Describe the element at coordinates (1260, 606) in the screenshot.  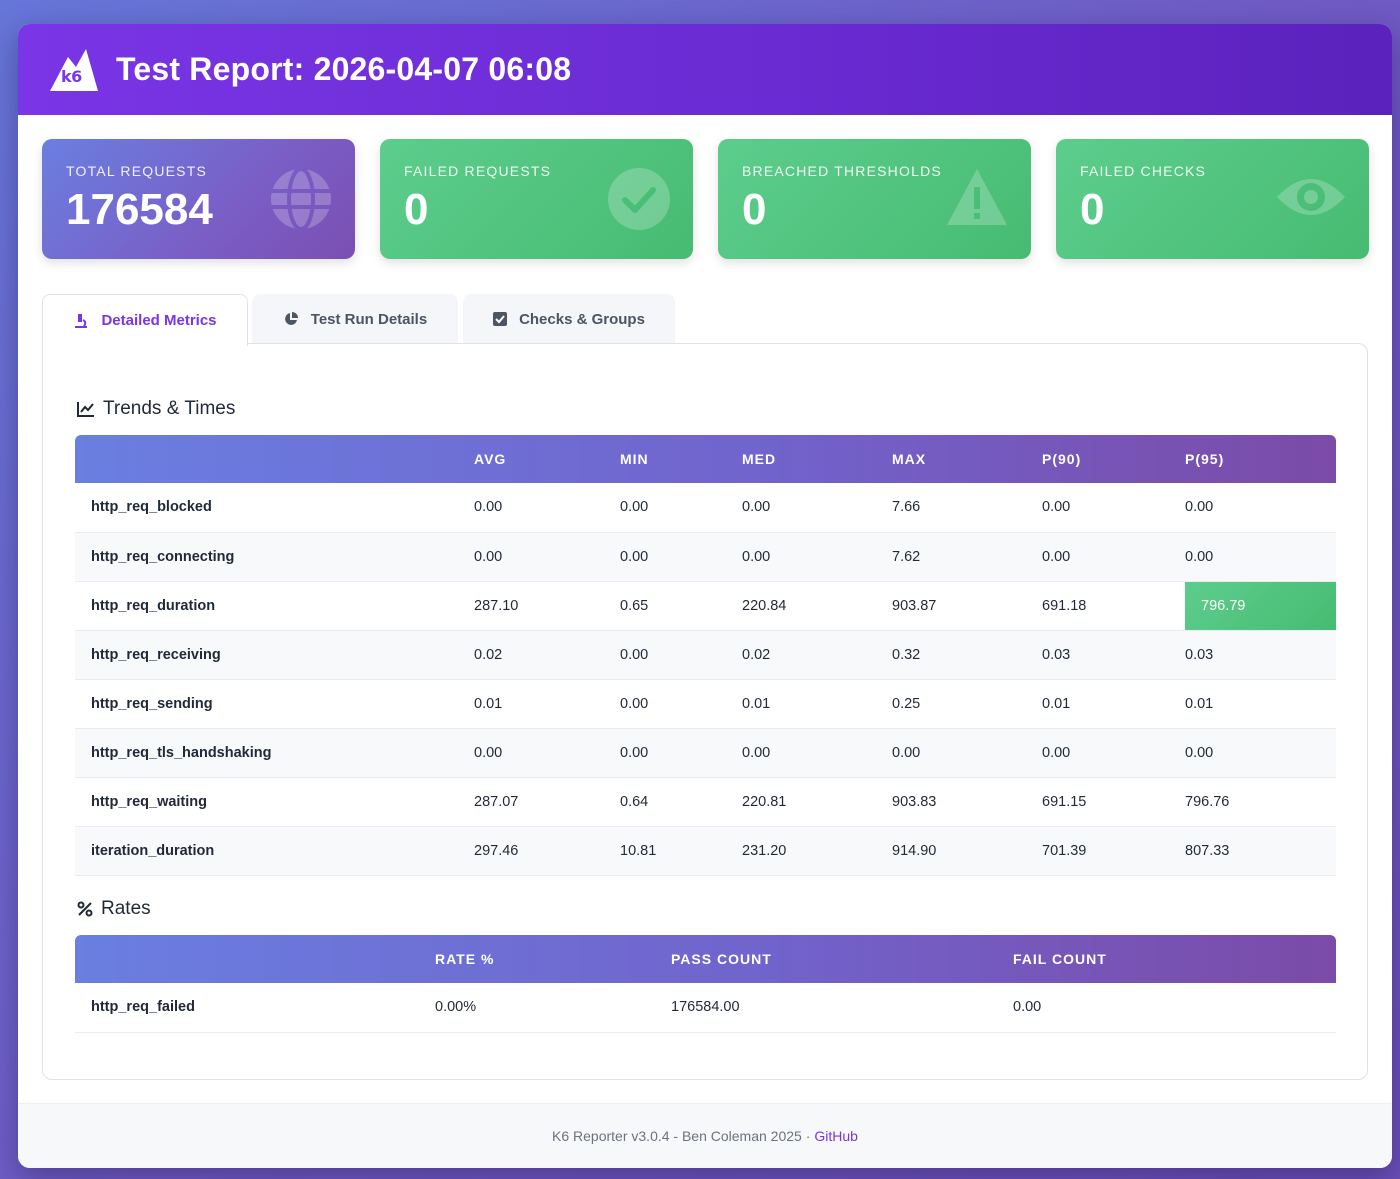
I see `metric-value: 796.79` at that location.